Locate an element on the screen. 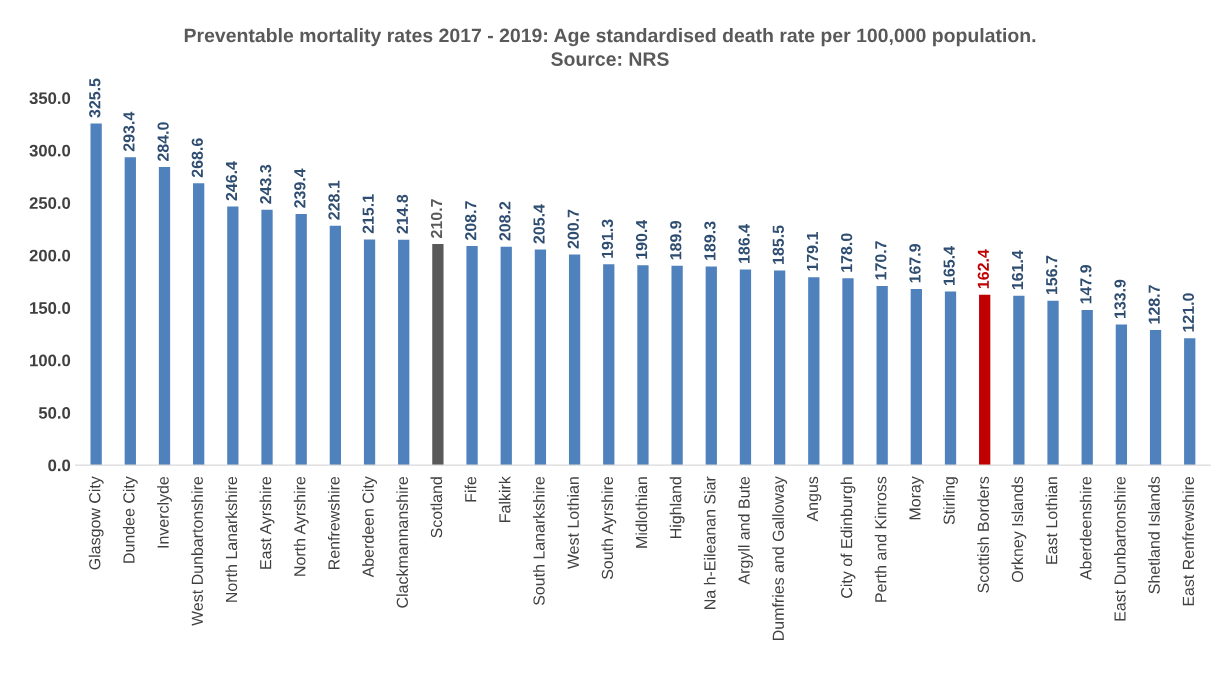 This screenshot has height=675, width=1220. data-label: 170.7 is located at coordinates (881, 260).